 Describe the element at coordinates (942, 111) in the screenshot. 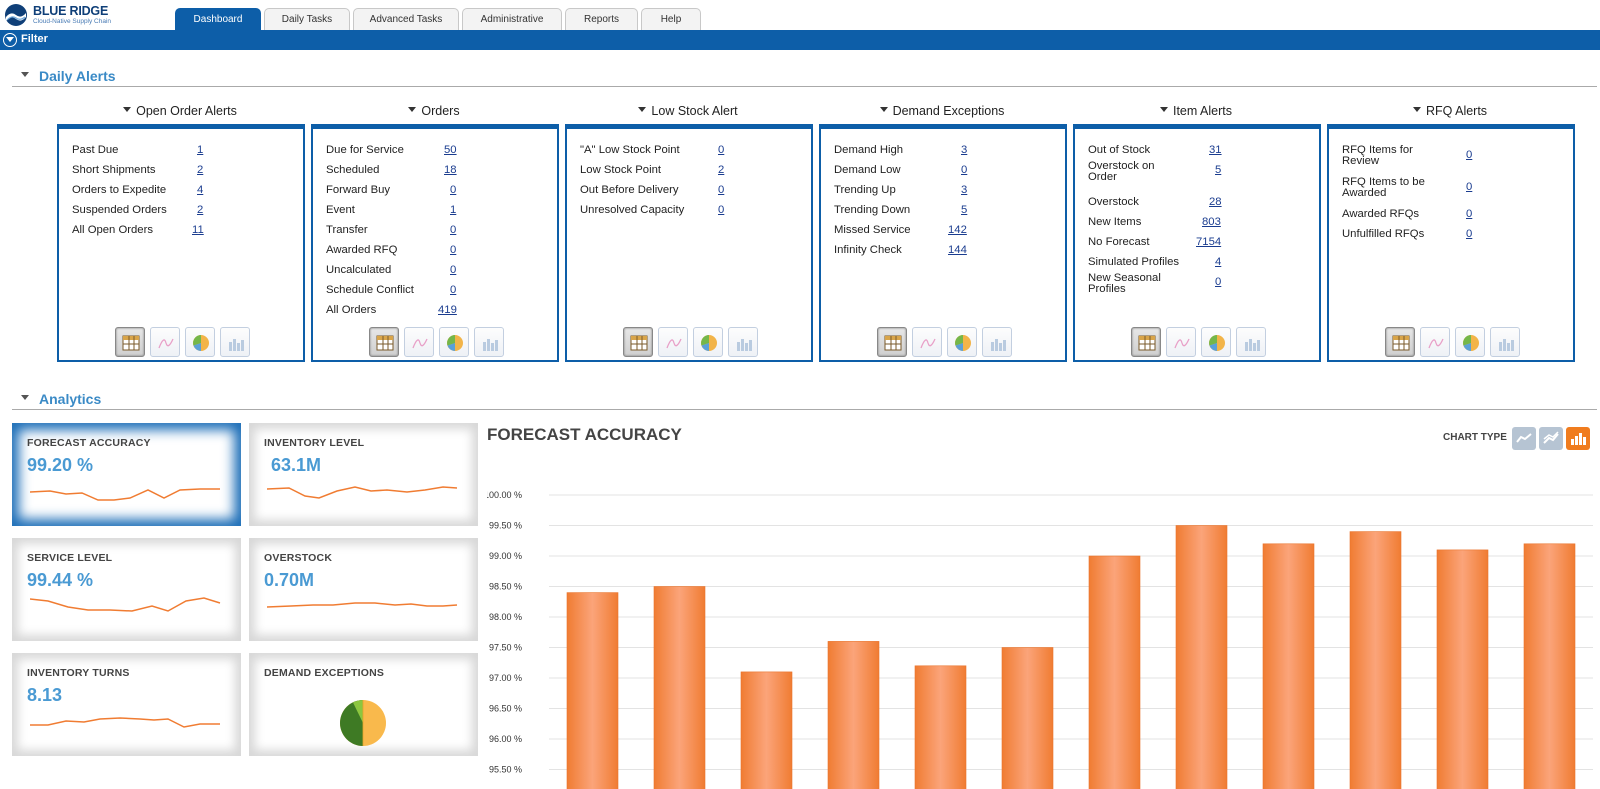

I see `panel-title-demand-exceptions: Demand Exceptions` at that location.